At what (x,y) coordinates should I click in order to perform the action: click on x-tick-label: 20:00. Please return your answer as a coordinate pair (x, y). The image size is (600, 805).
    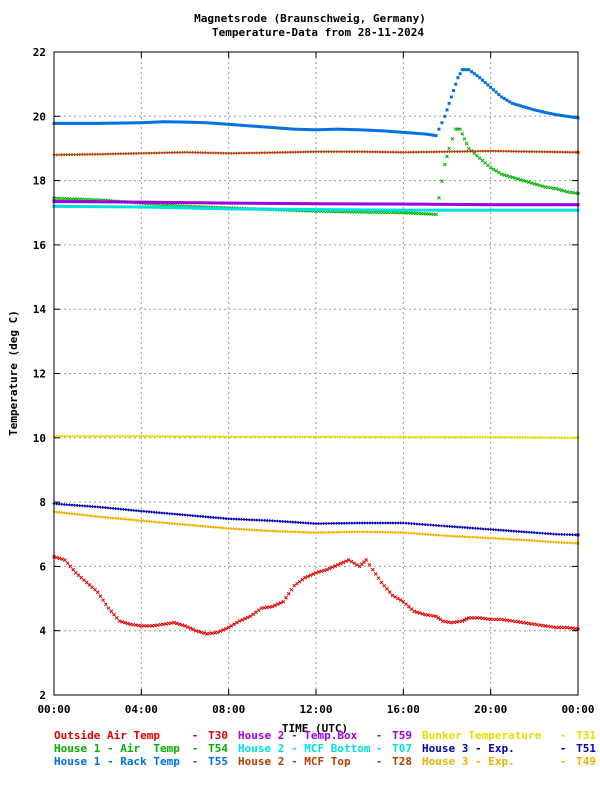
    Looking at the image, I should click on (490, 709).